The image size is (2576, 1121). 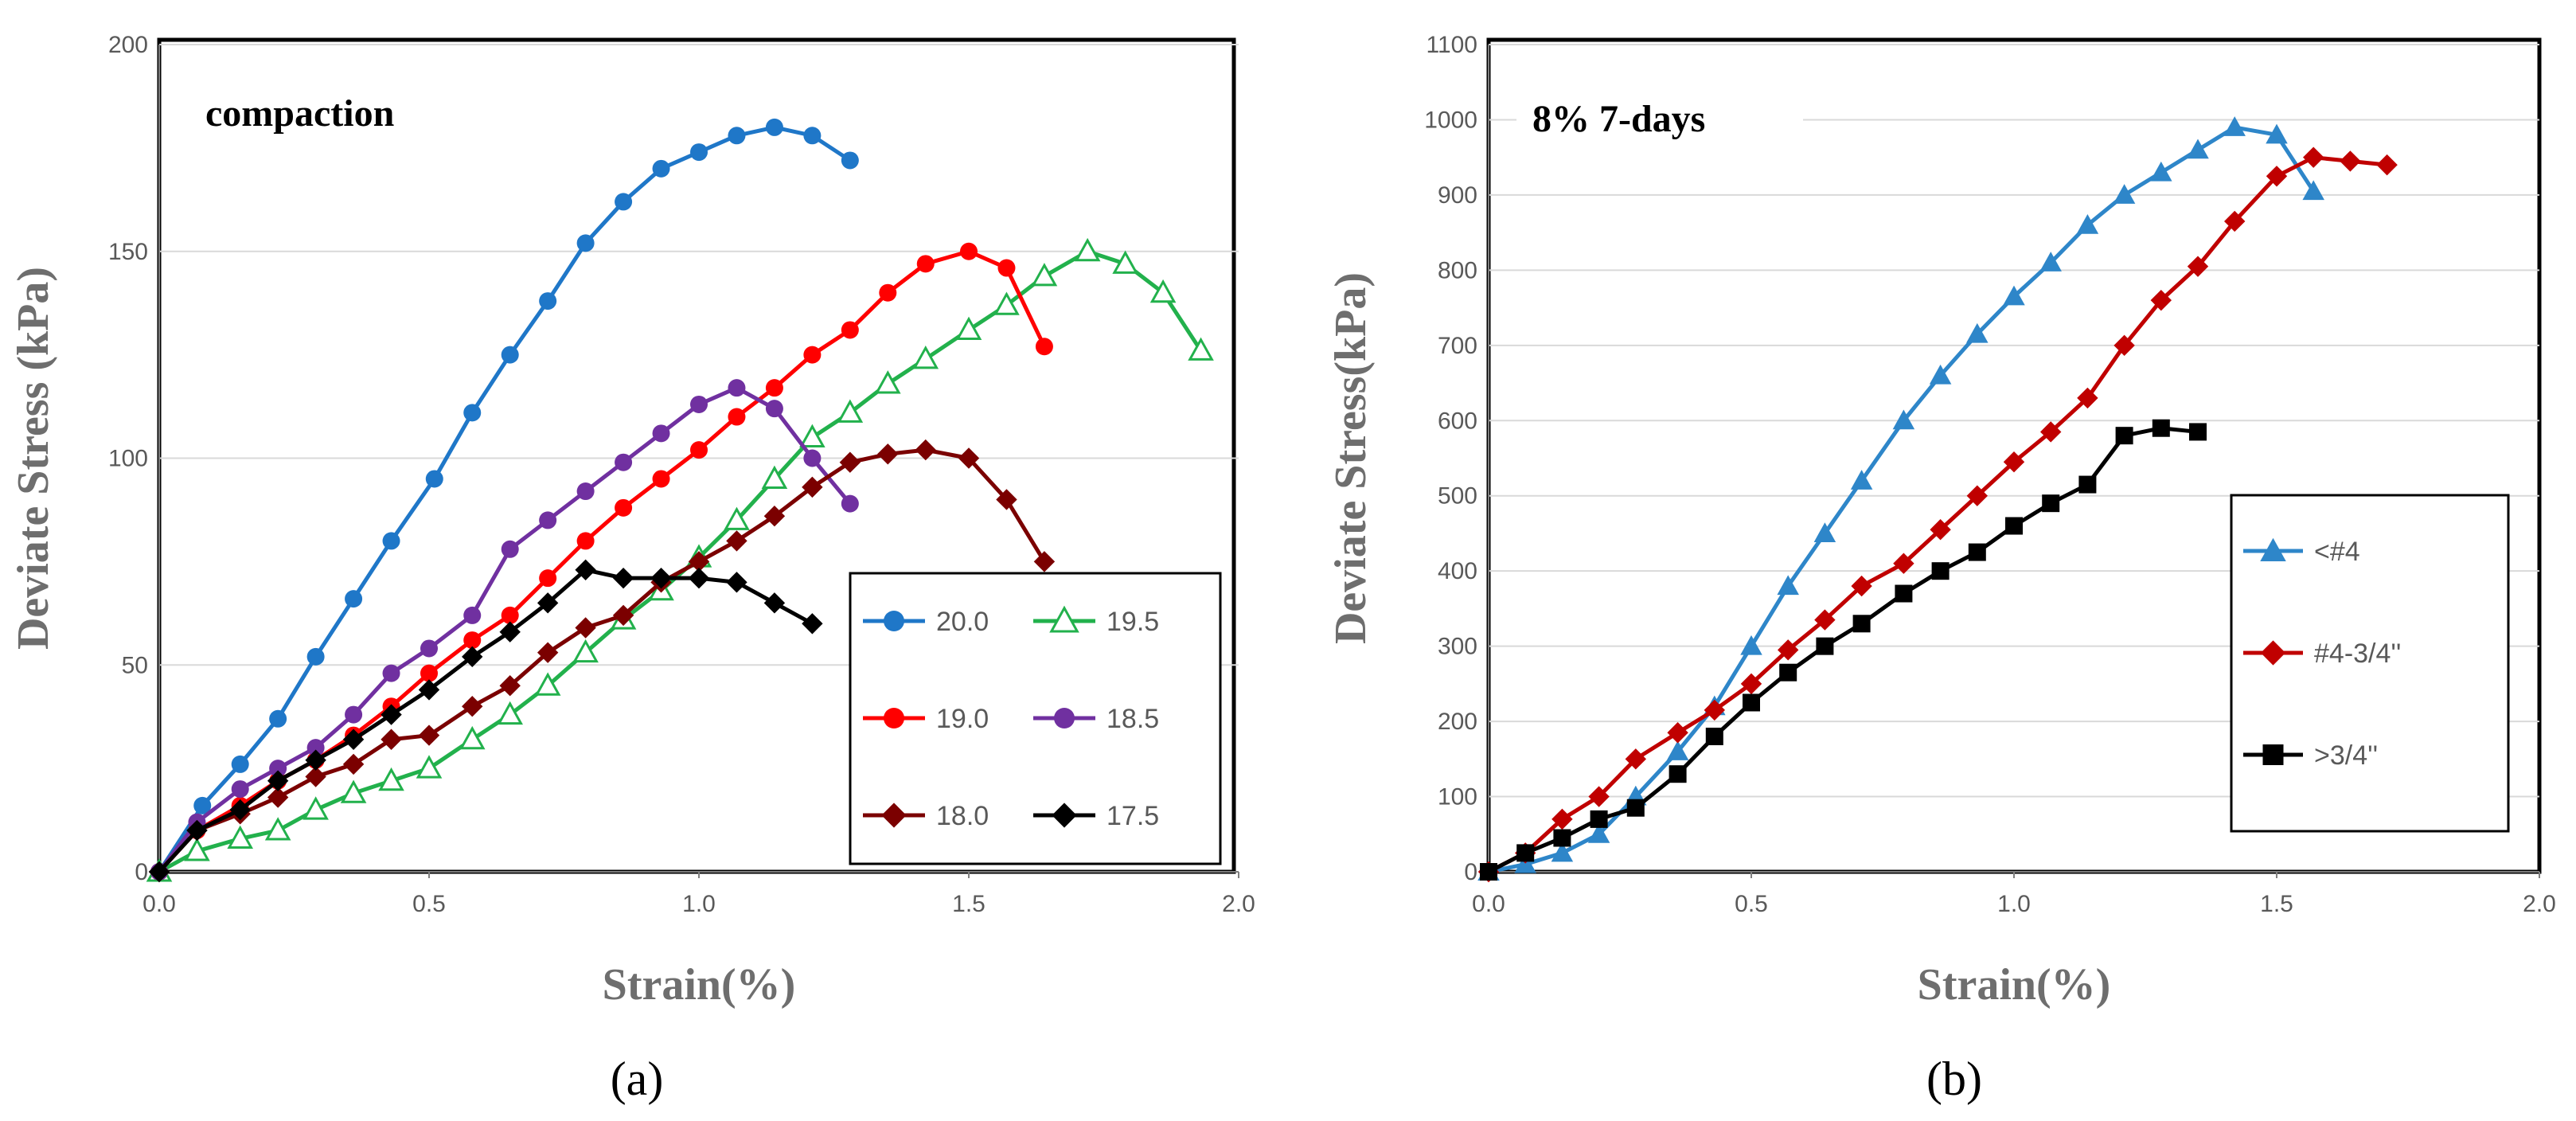 I want to click on legend-item: >3/4'', so click(x=2310, y=755).